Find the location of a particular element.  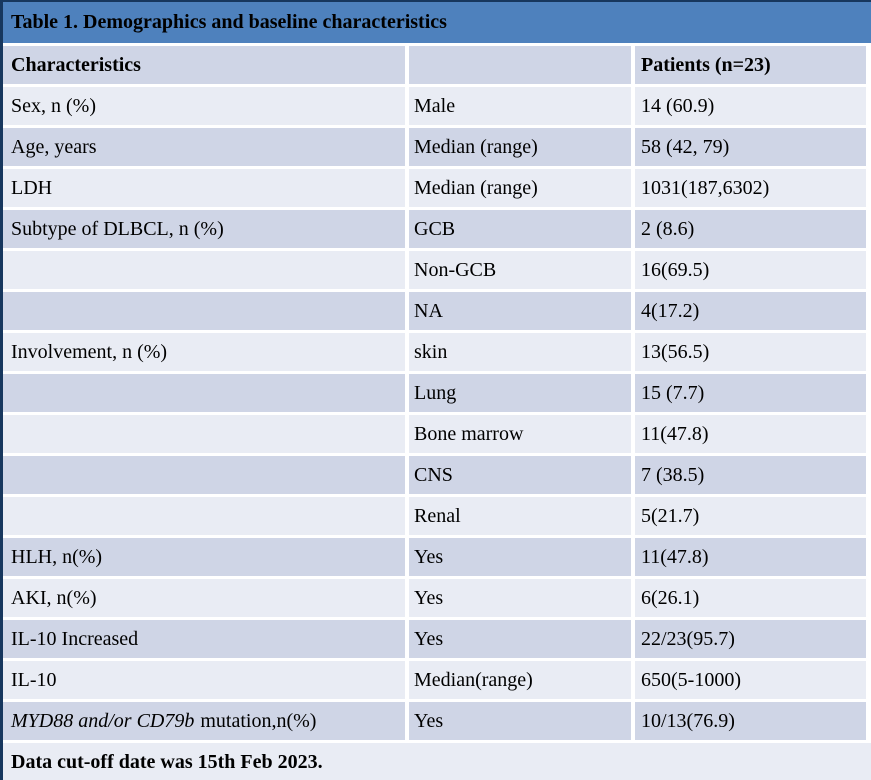

header-empty is located at coordinates (520, 65).